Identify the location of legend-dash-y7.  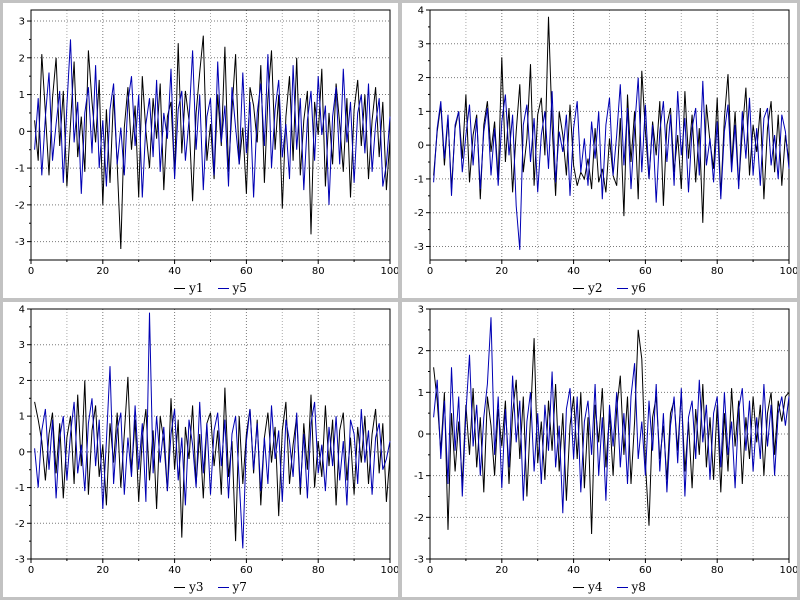
(223, 587).